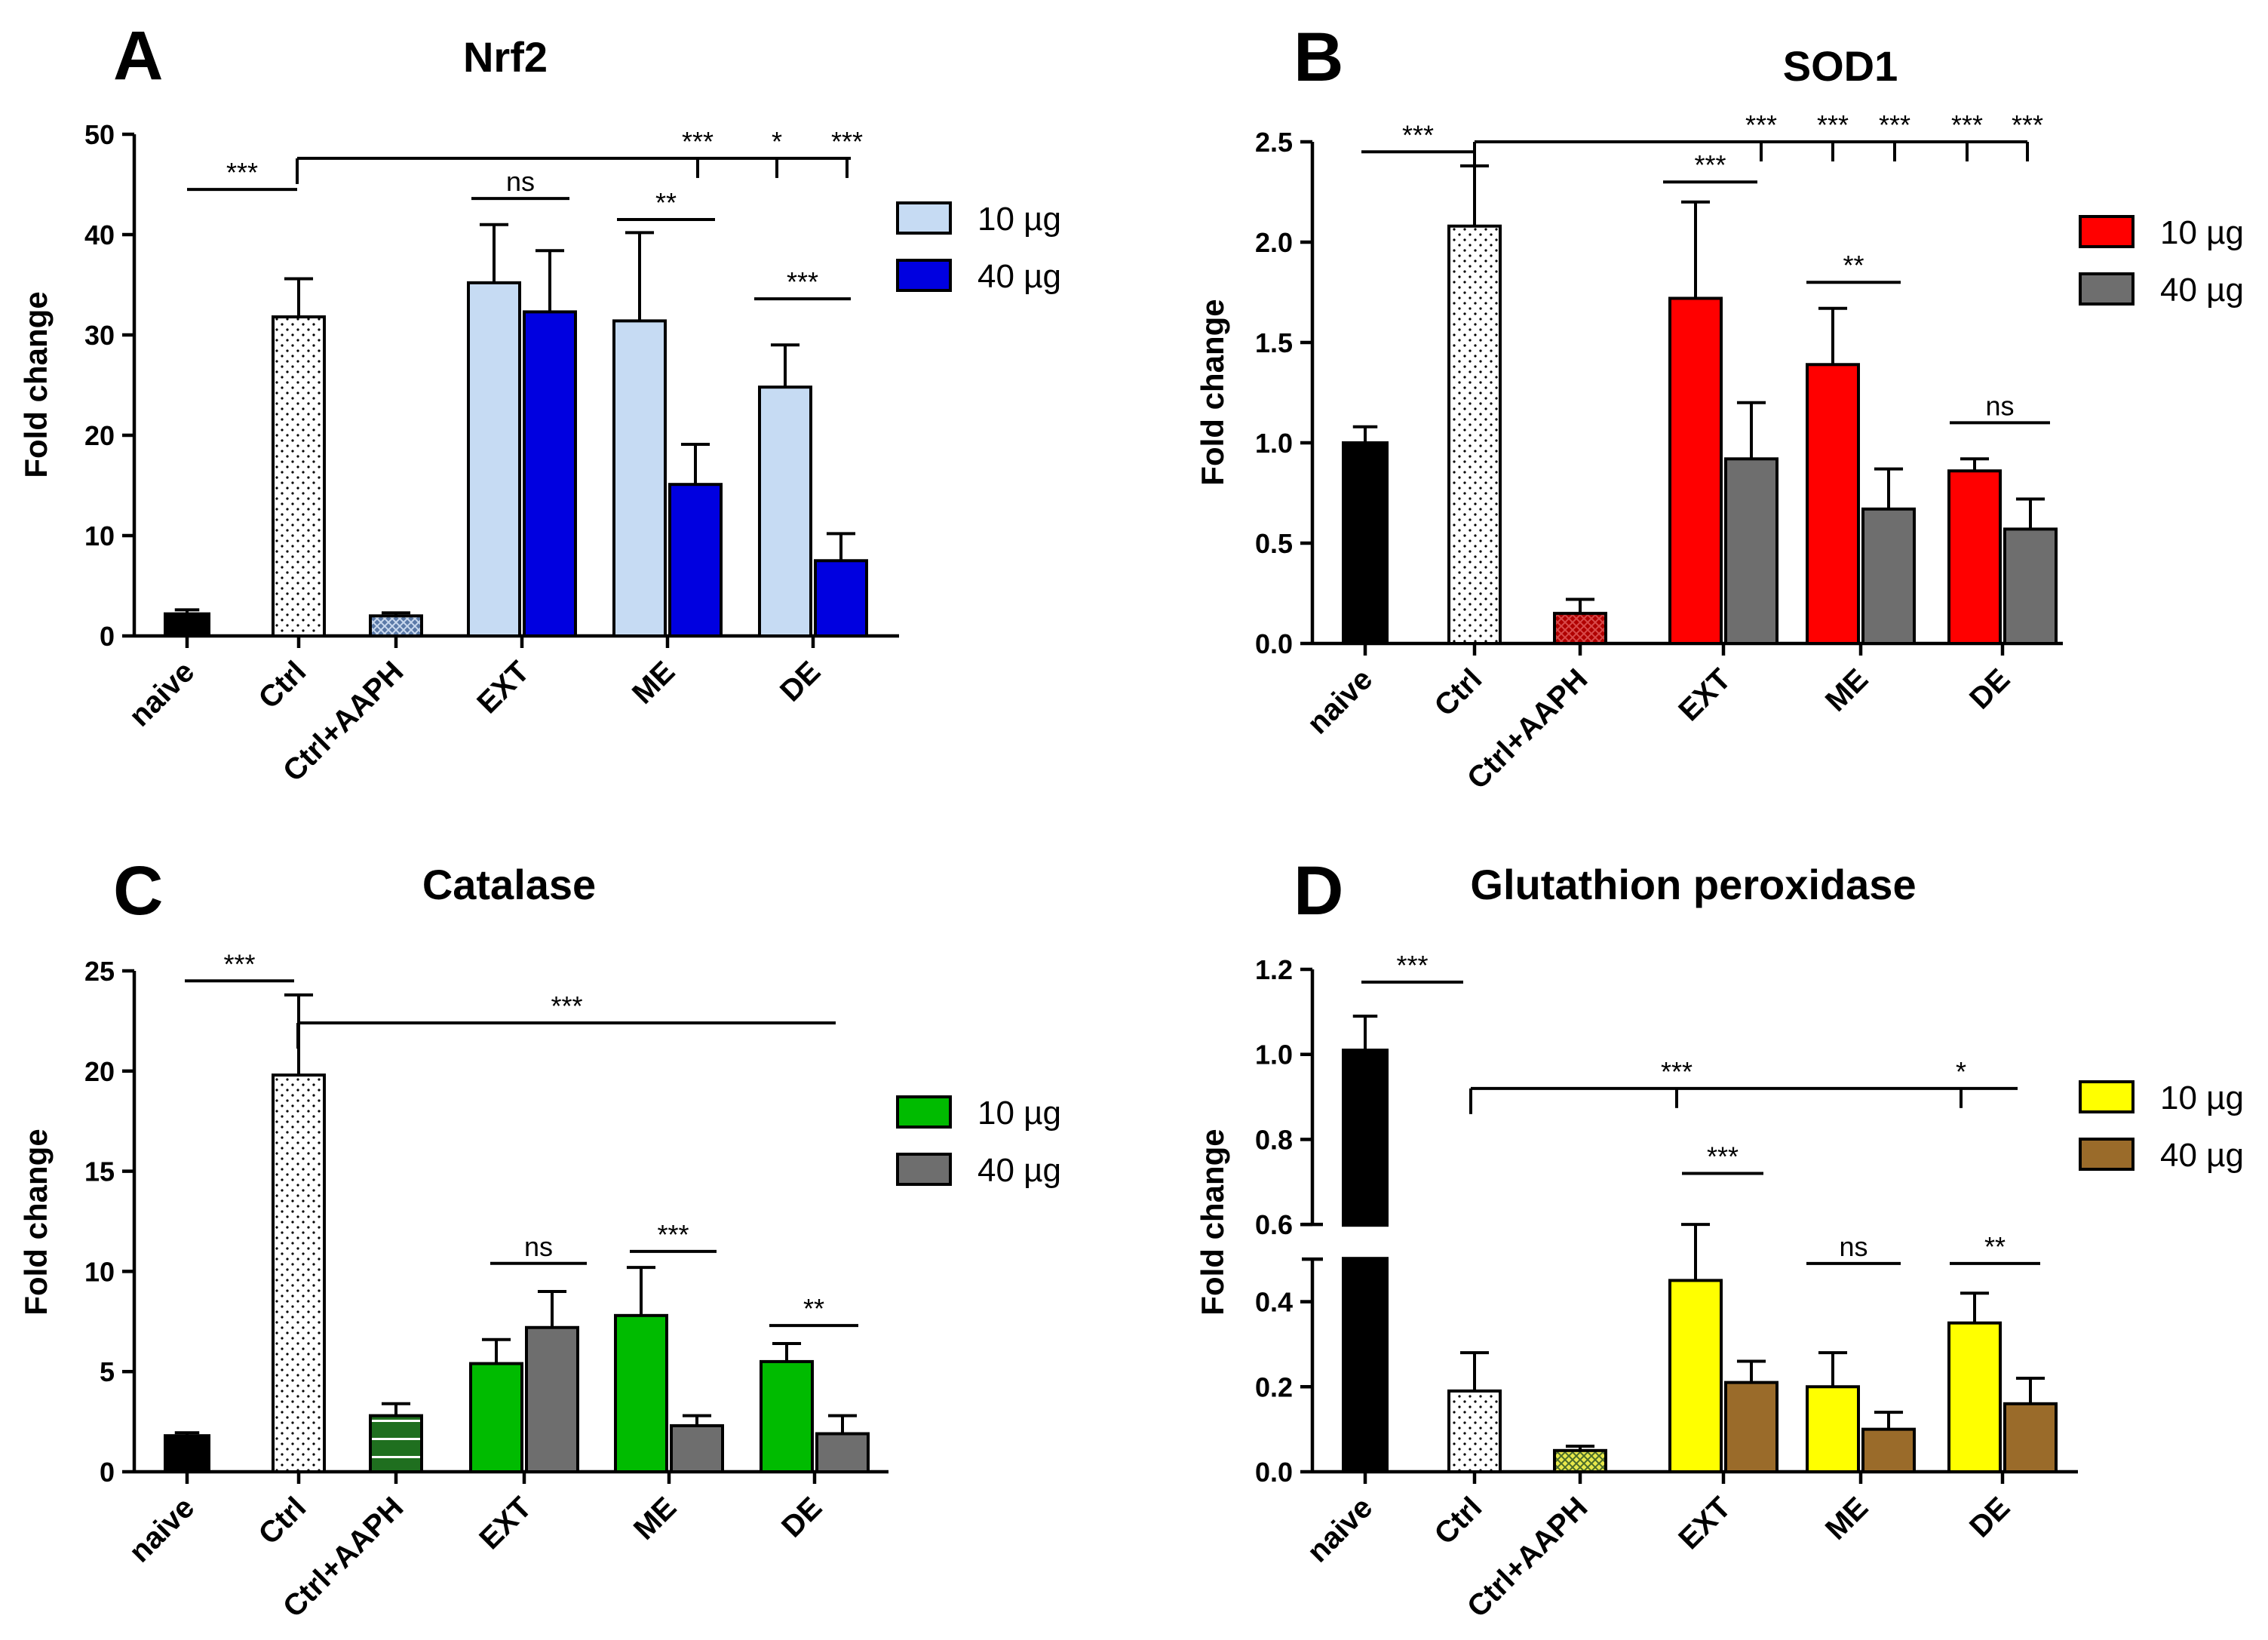 This screenshot has width=2268, height=1640. Describe the element at coordinates (138, 891) in the screenshot. I see `panel-letter: C` at that location.